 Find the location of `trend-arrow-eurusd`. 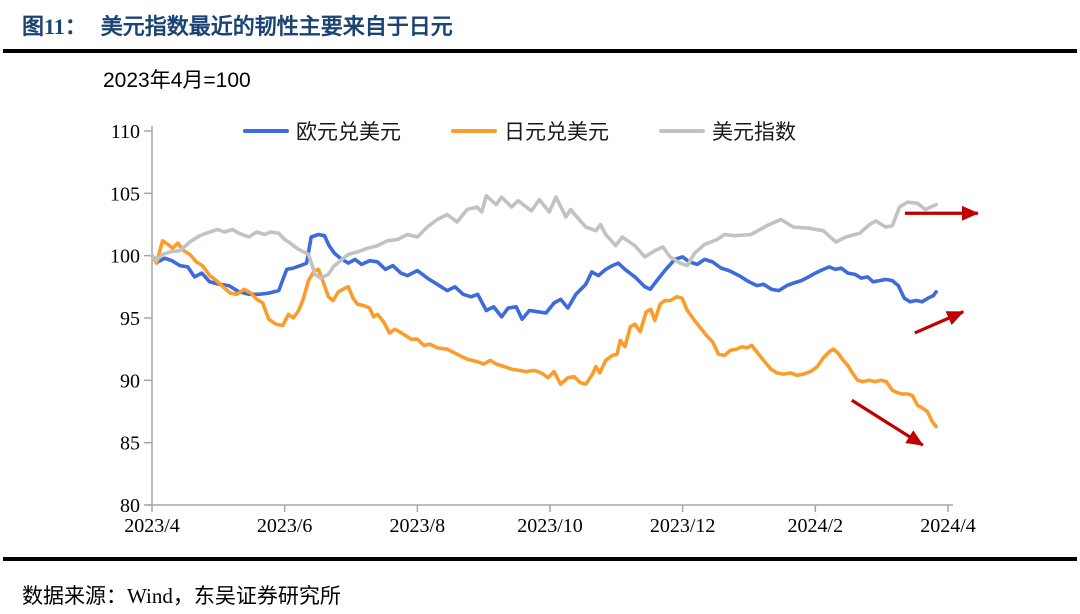

trend-arrow-eurusd is located at coordinates (939, 322).